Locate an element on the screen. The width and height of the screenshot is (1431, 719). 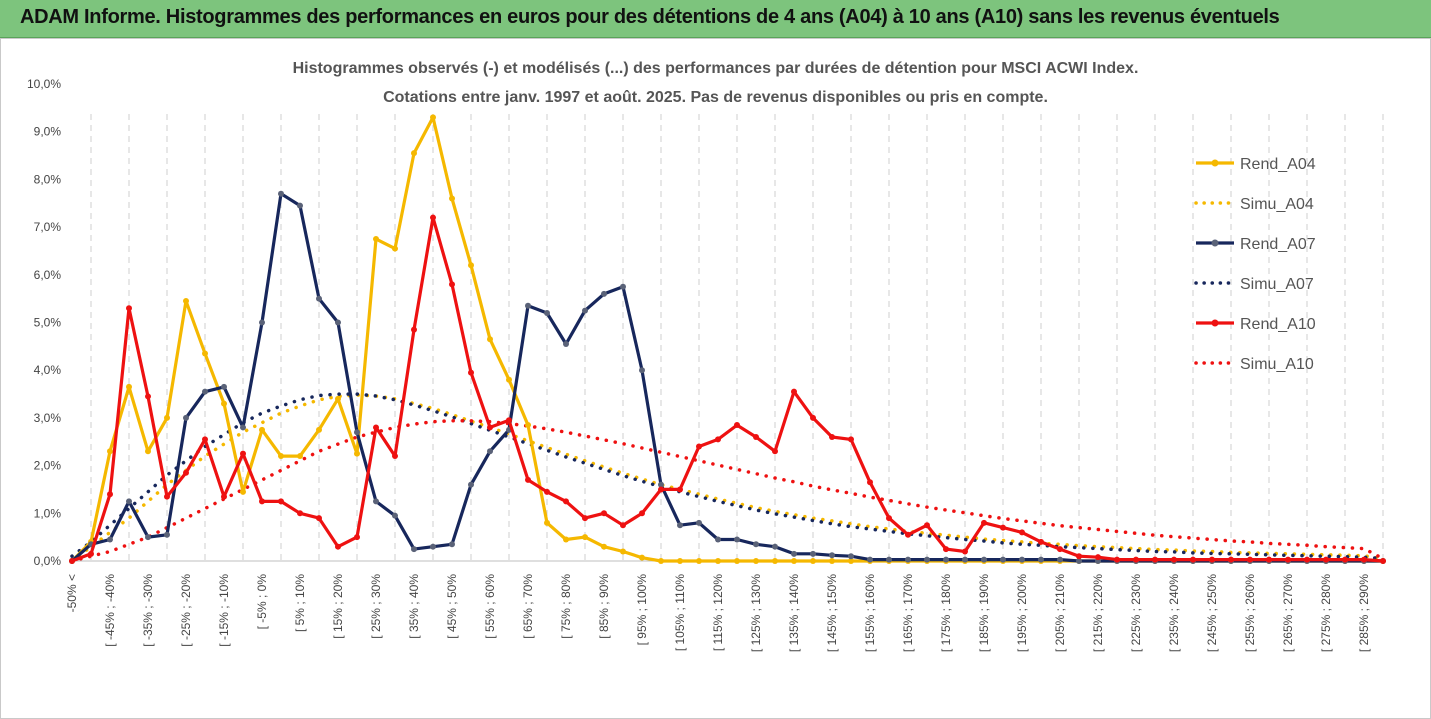
x-tick-label: [ 95% ; 100% is located at coordinates (642, 610).